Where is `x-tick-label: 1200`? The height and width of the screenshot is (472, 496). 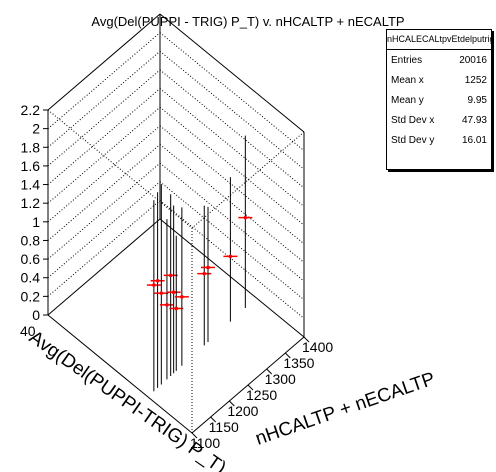
x-tick-label: 1200 is located at coordinates (242, 411).